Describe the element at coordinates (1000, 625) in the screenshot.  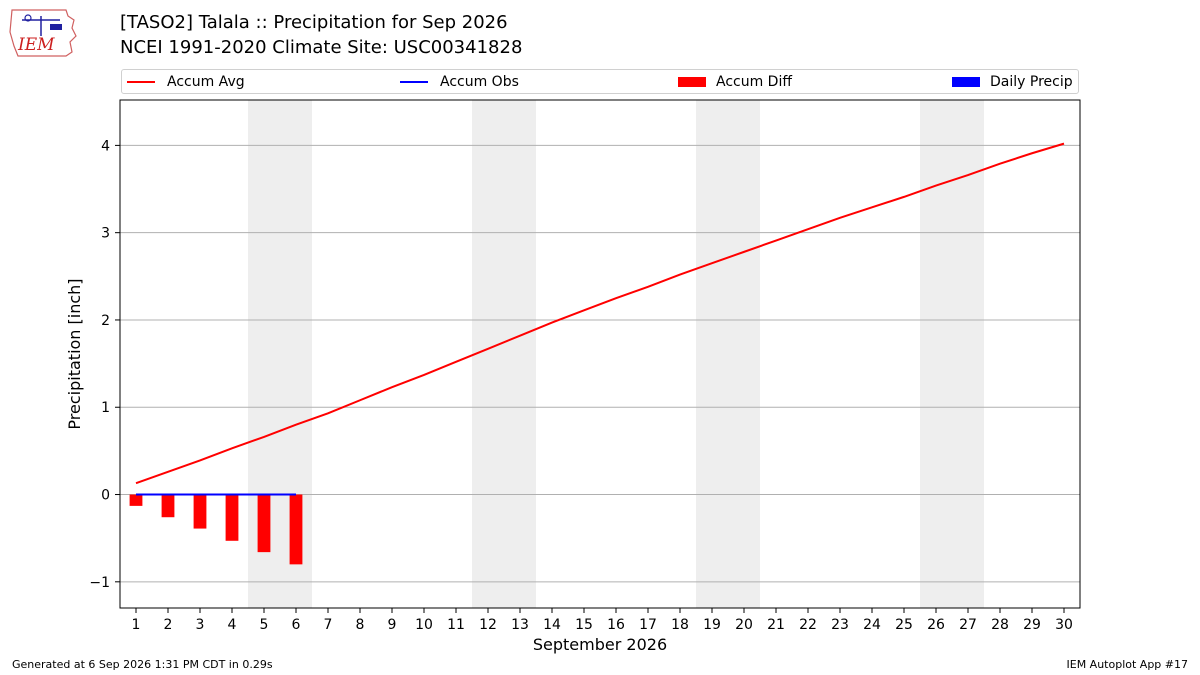
I see `x-tick-label: 28` at that location.